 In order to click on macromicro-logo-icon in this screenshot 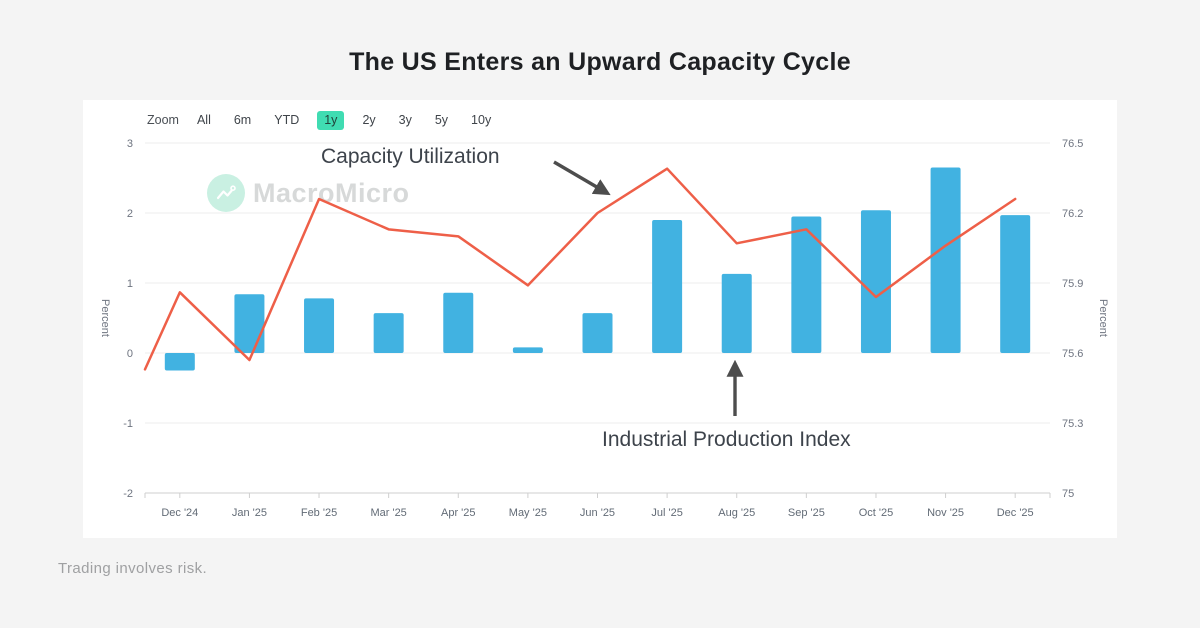, I will do `click(226, 193)`.